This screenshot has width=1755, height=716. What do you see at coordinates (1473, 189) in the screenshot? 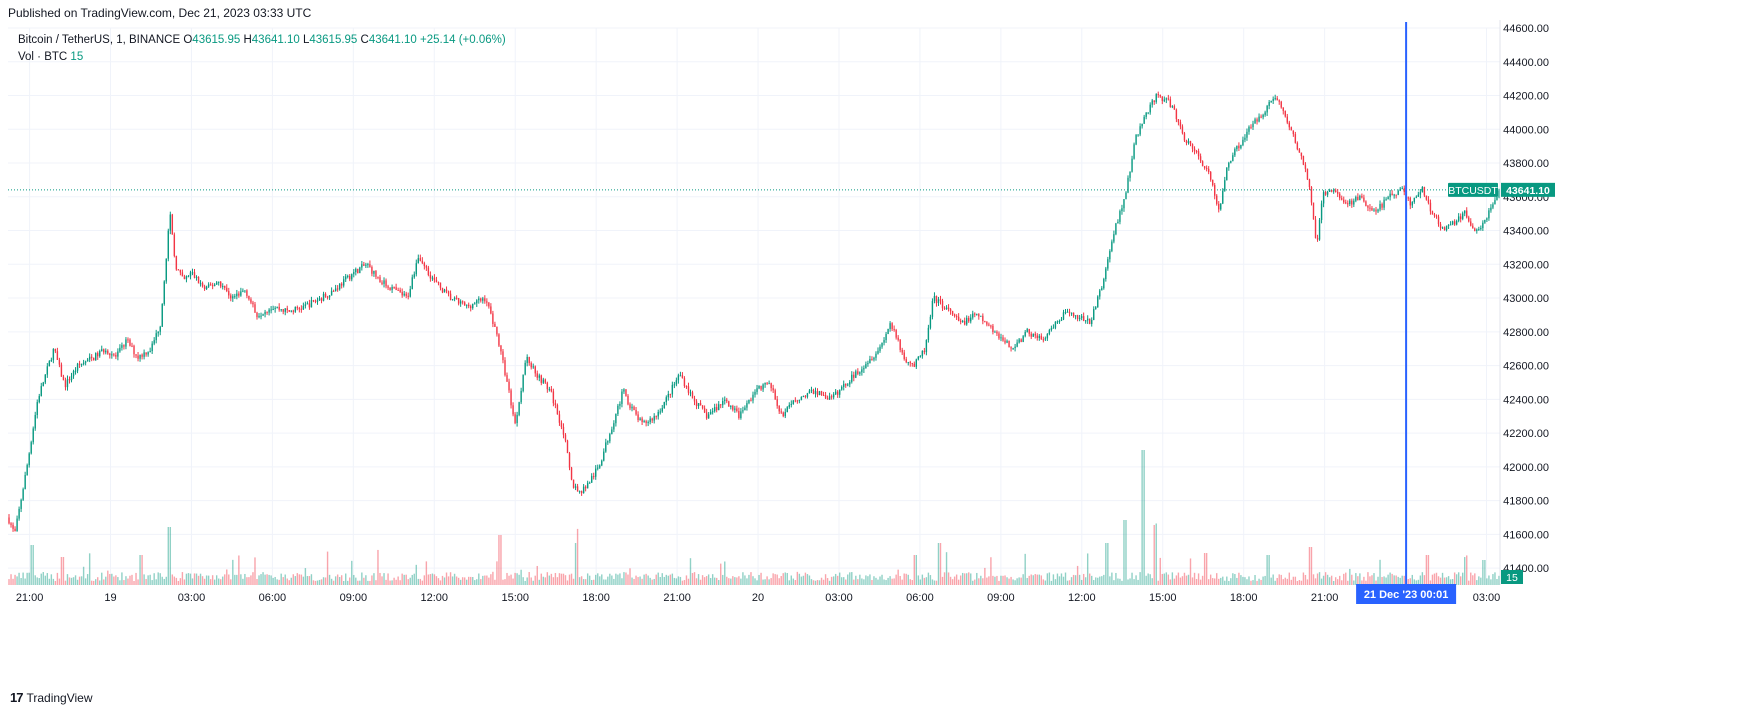
I see `symbol-tag-bg` at bounding box center [1473, 189].